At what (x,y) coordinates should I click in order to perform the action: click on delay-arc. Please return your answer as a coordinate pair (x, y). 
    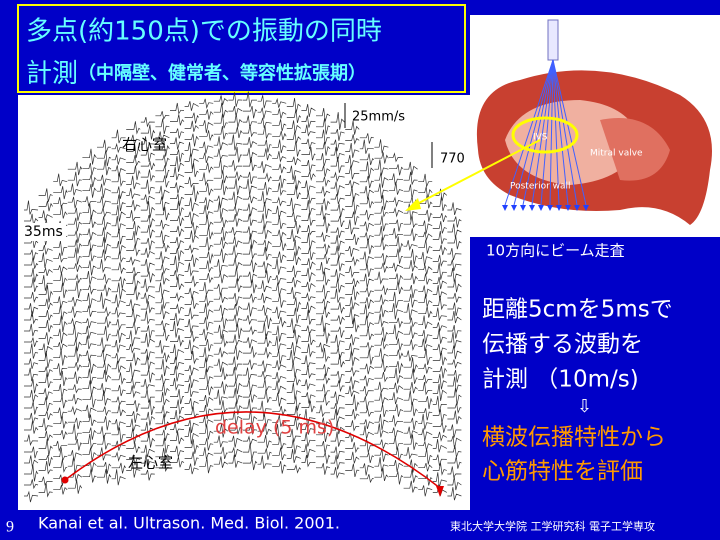
    Looking at the image, I should click on (252, 450).